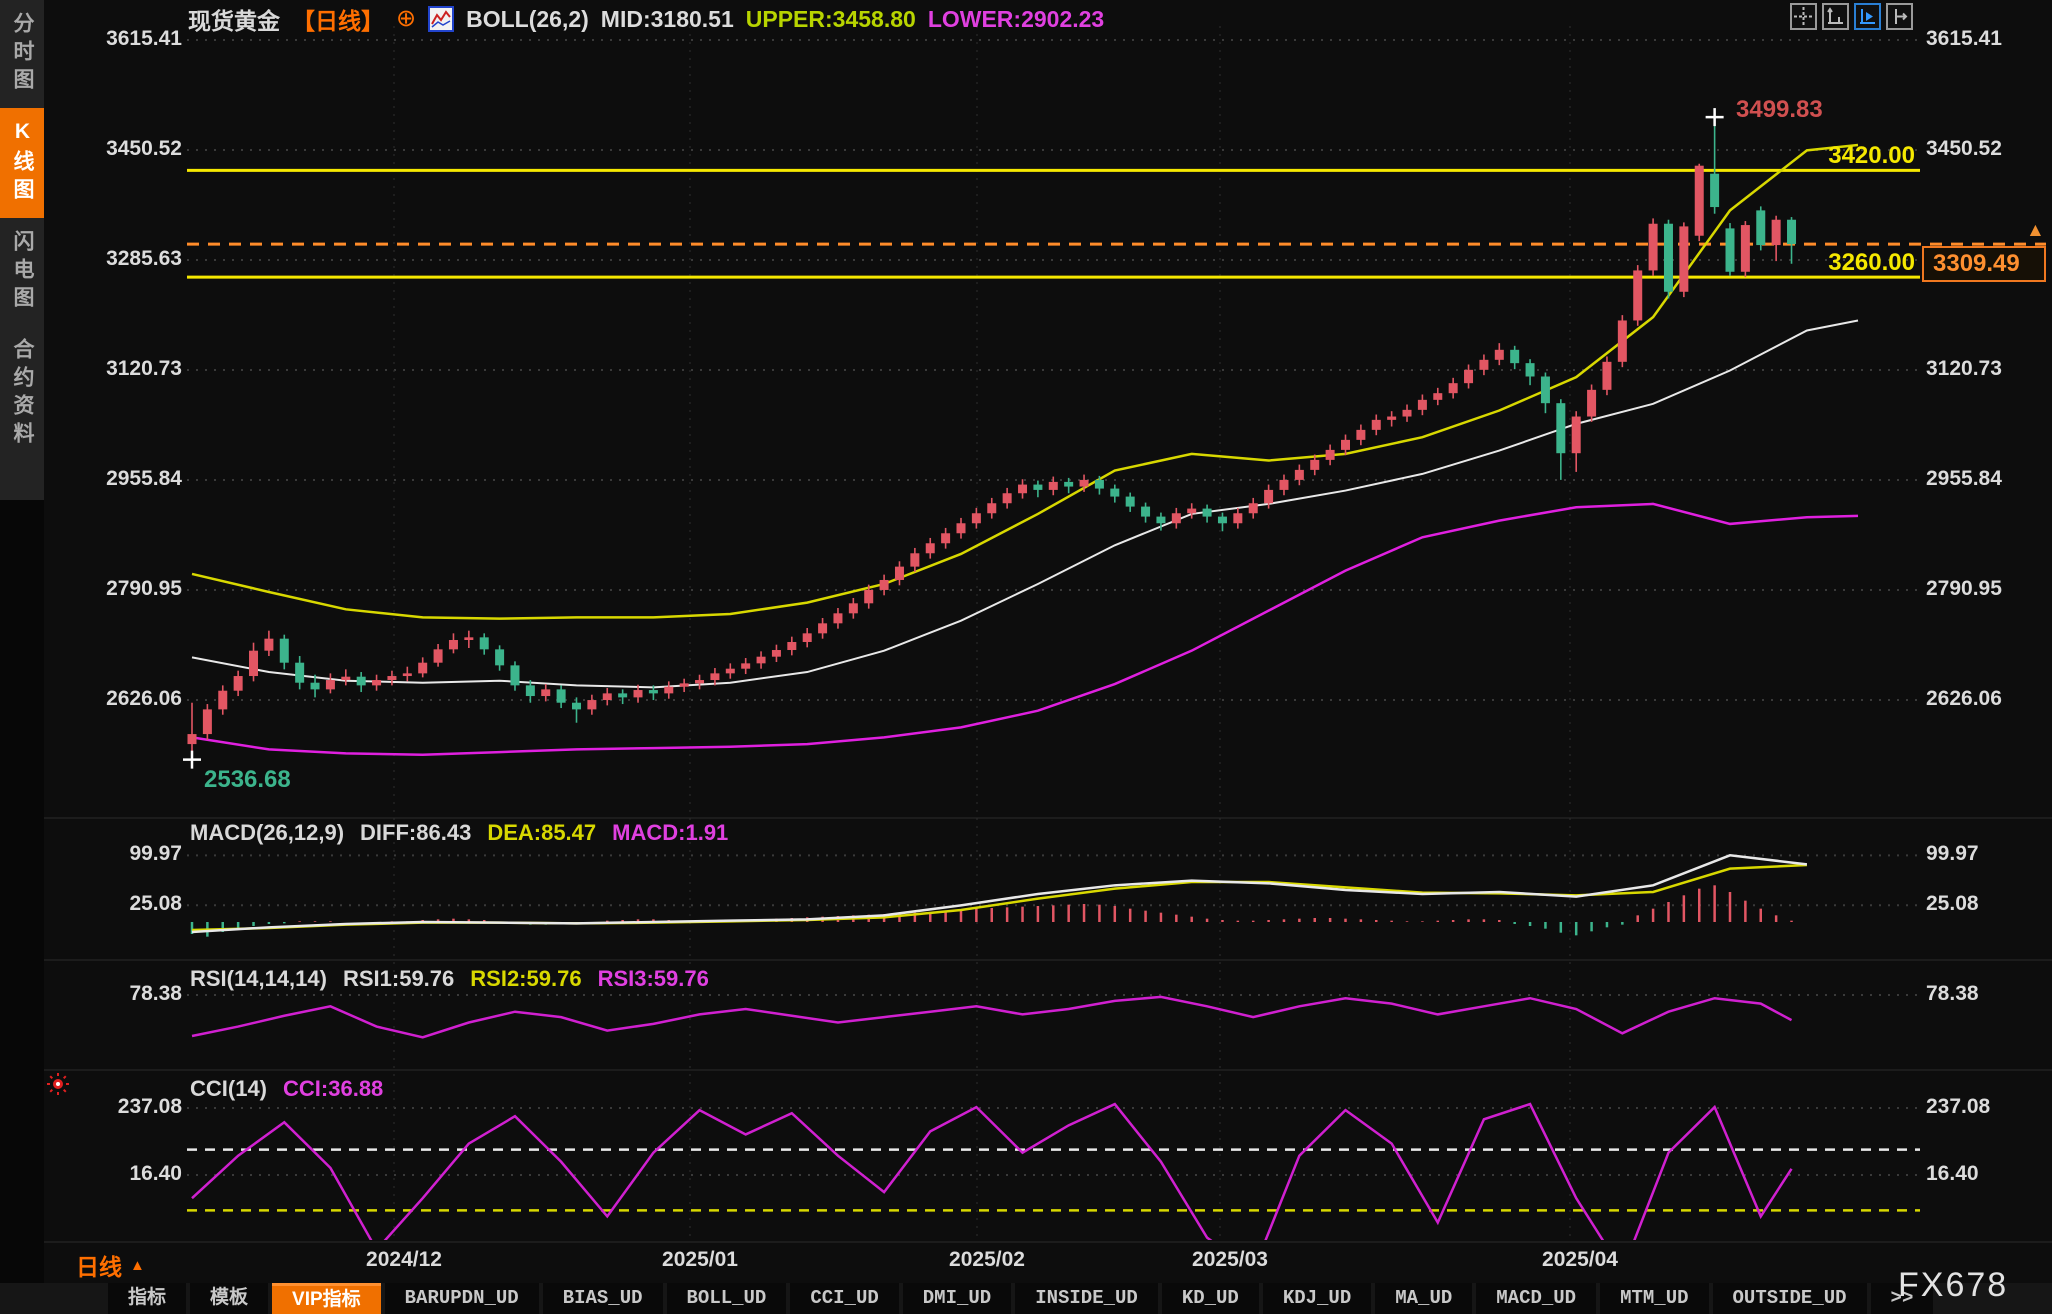 This screenshot has width=2052, height=1314. I want to click on boll-upper-value: UPPER:3458.80, so click(830, 18).